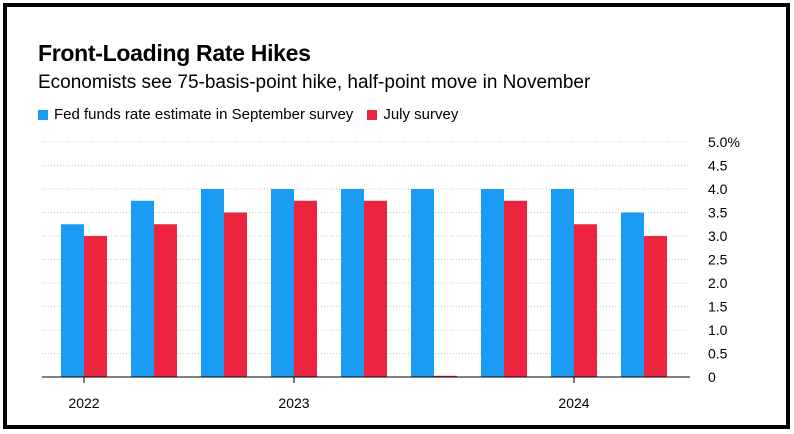  What do you see at coordinates (174, 53) in the screenshot?
I see `chart-title: Front-Loading Rate Hikes` at bounding box center [174, 53].